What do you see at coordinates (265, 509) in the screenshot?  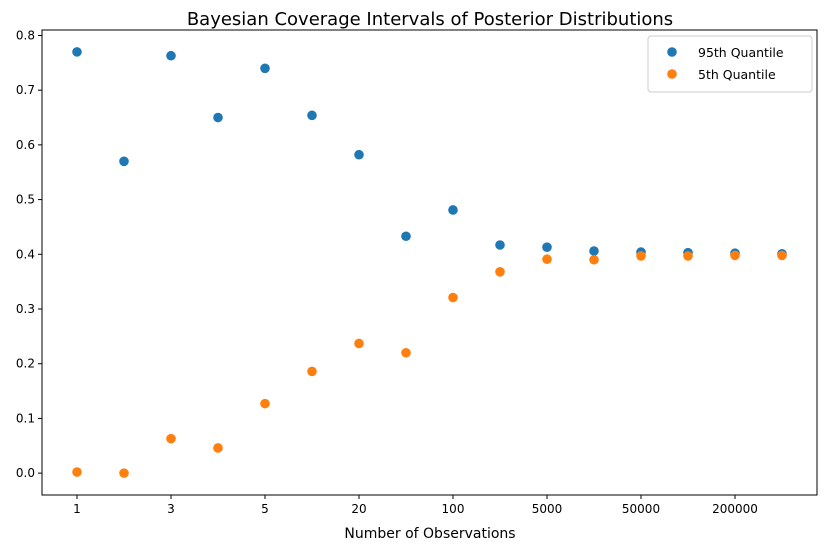 I see `x-tick-label: 5` at bounding box center [265, 509].